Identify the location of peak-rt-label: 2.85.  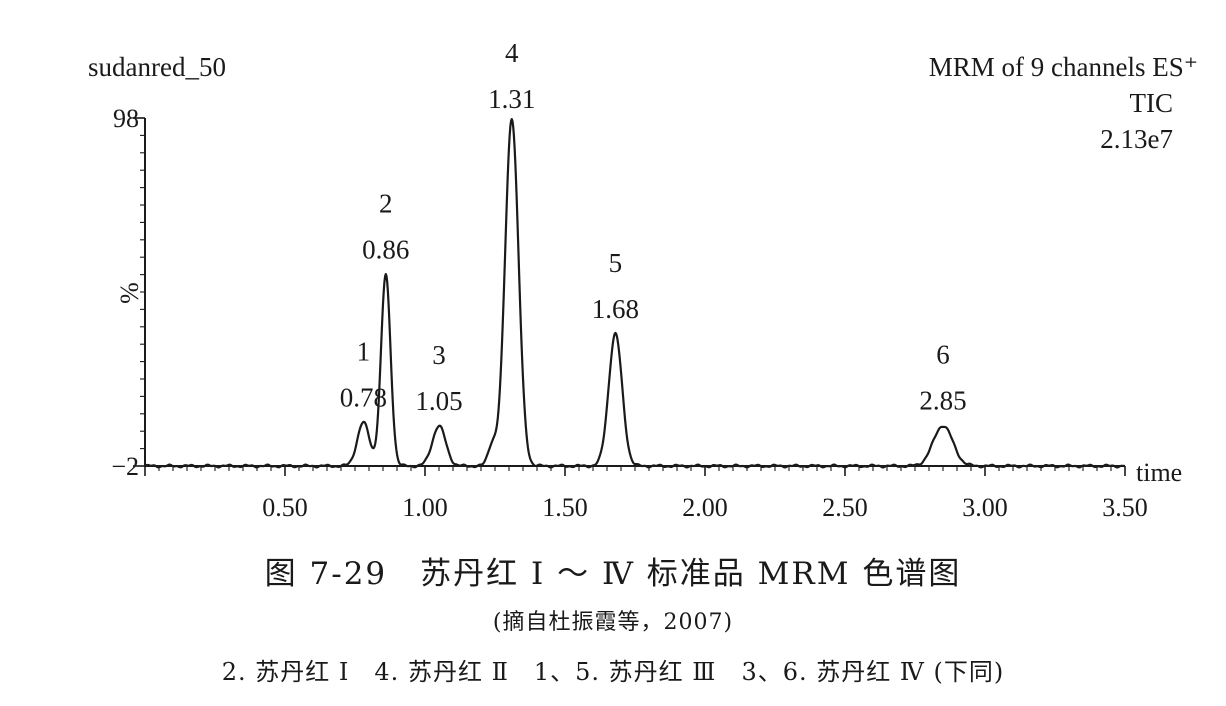
(942, 401).